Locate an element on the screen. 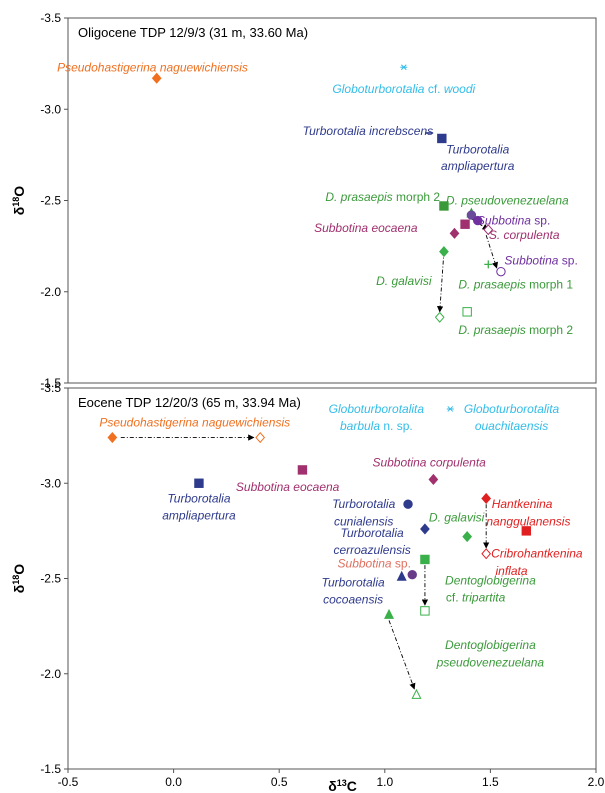 This screenshot has height=793, width=605. x-tick-label: 1.5 is located at coordinates (490, 782).